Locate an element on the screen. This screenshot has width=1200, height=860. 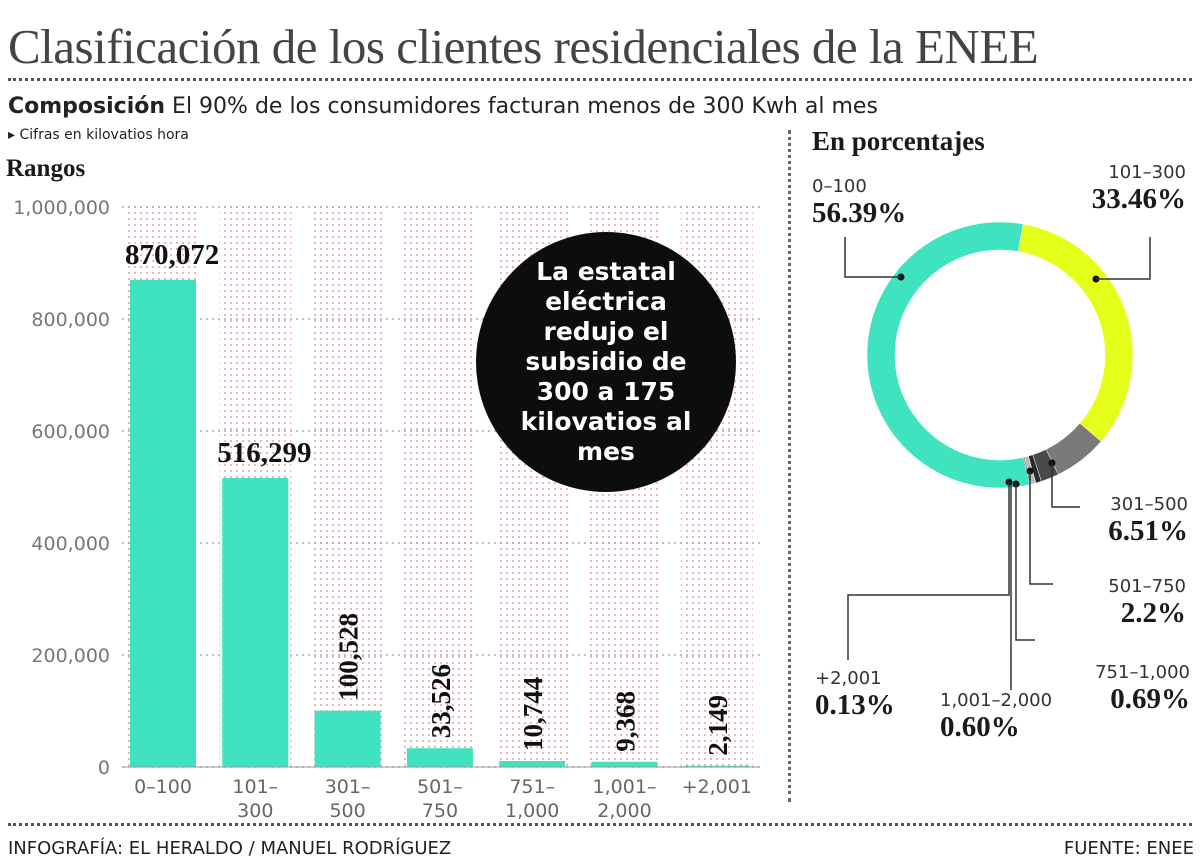
x-tick-label: 301– is located at coordinates (348, 787).